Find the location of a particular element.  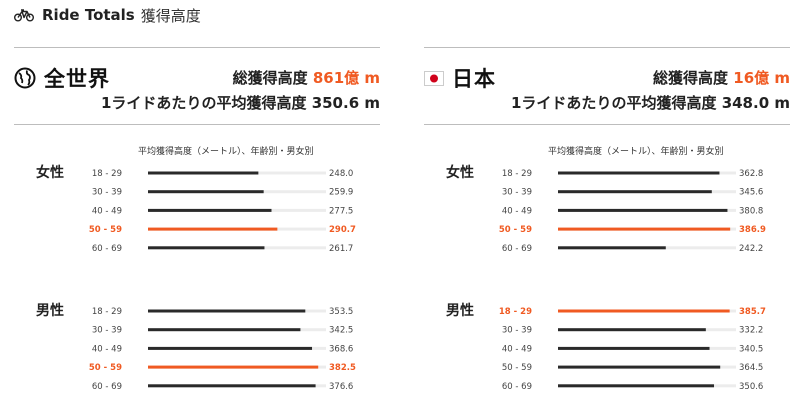

region-name: 日本 is located at coordinates (474, 79).